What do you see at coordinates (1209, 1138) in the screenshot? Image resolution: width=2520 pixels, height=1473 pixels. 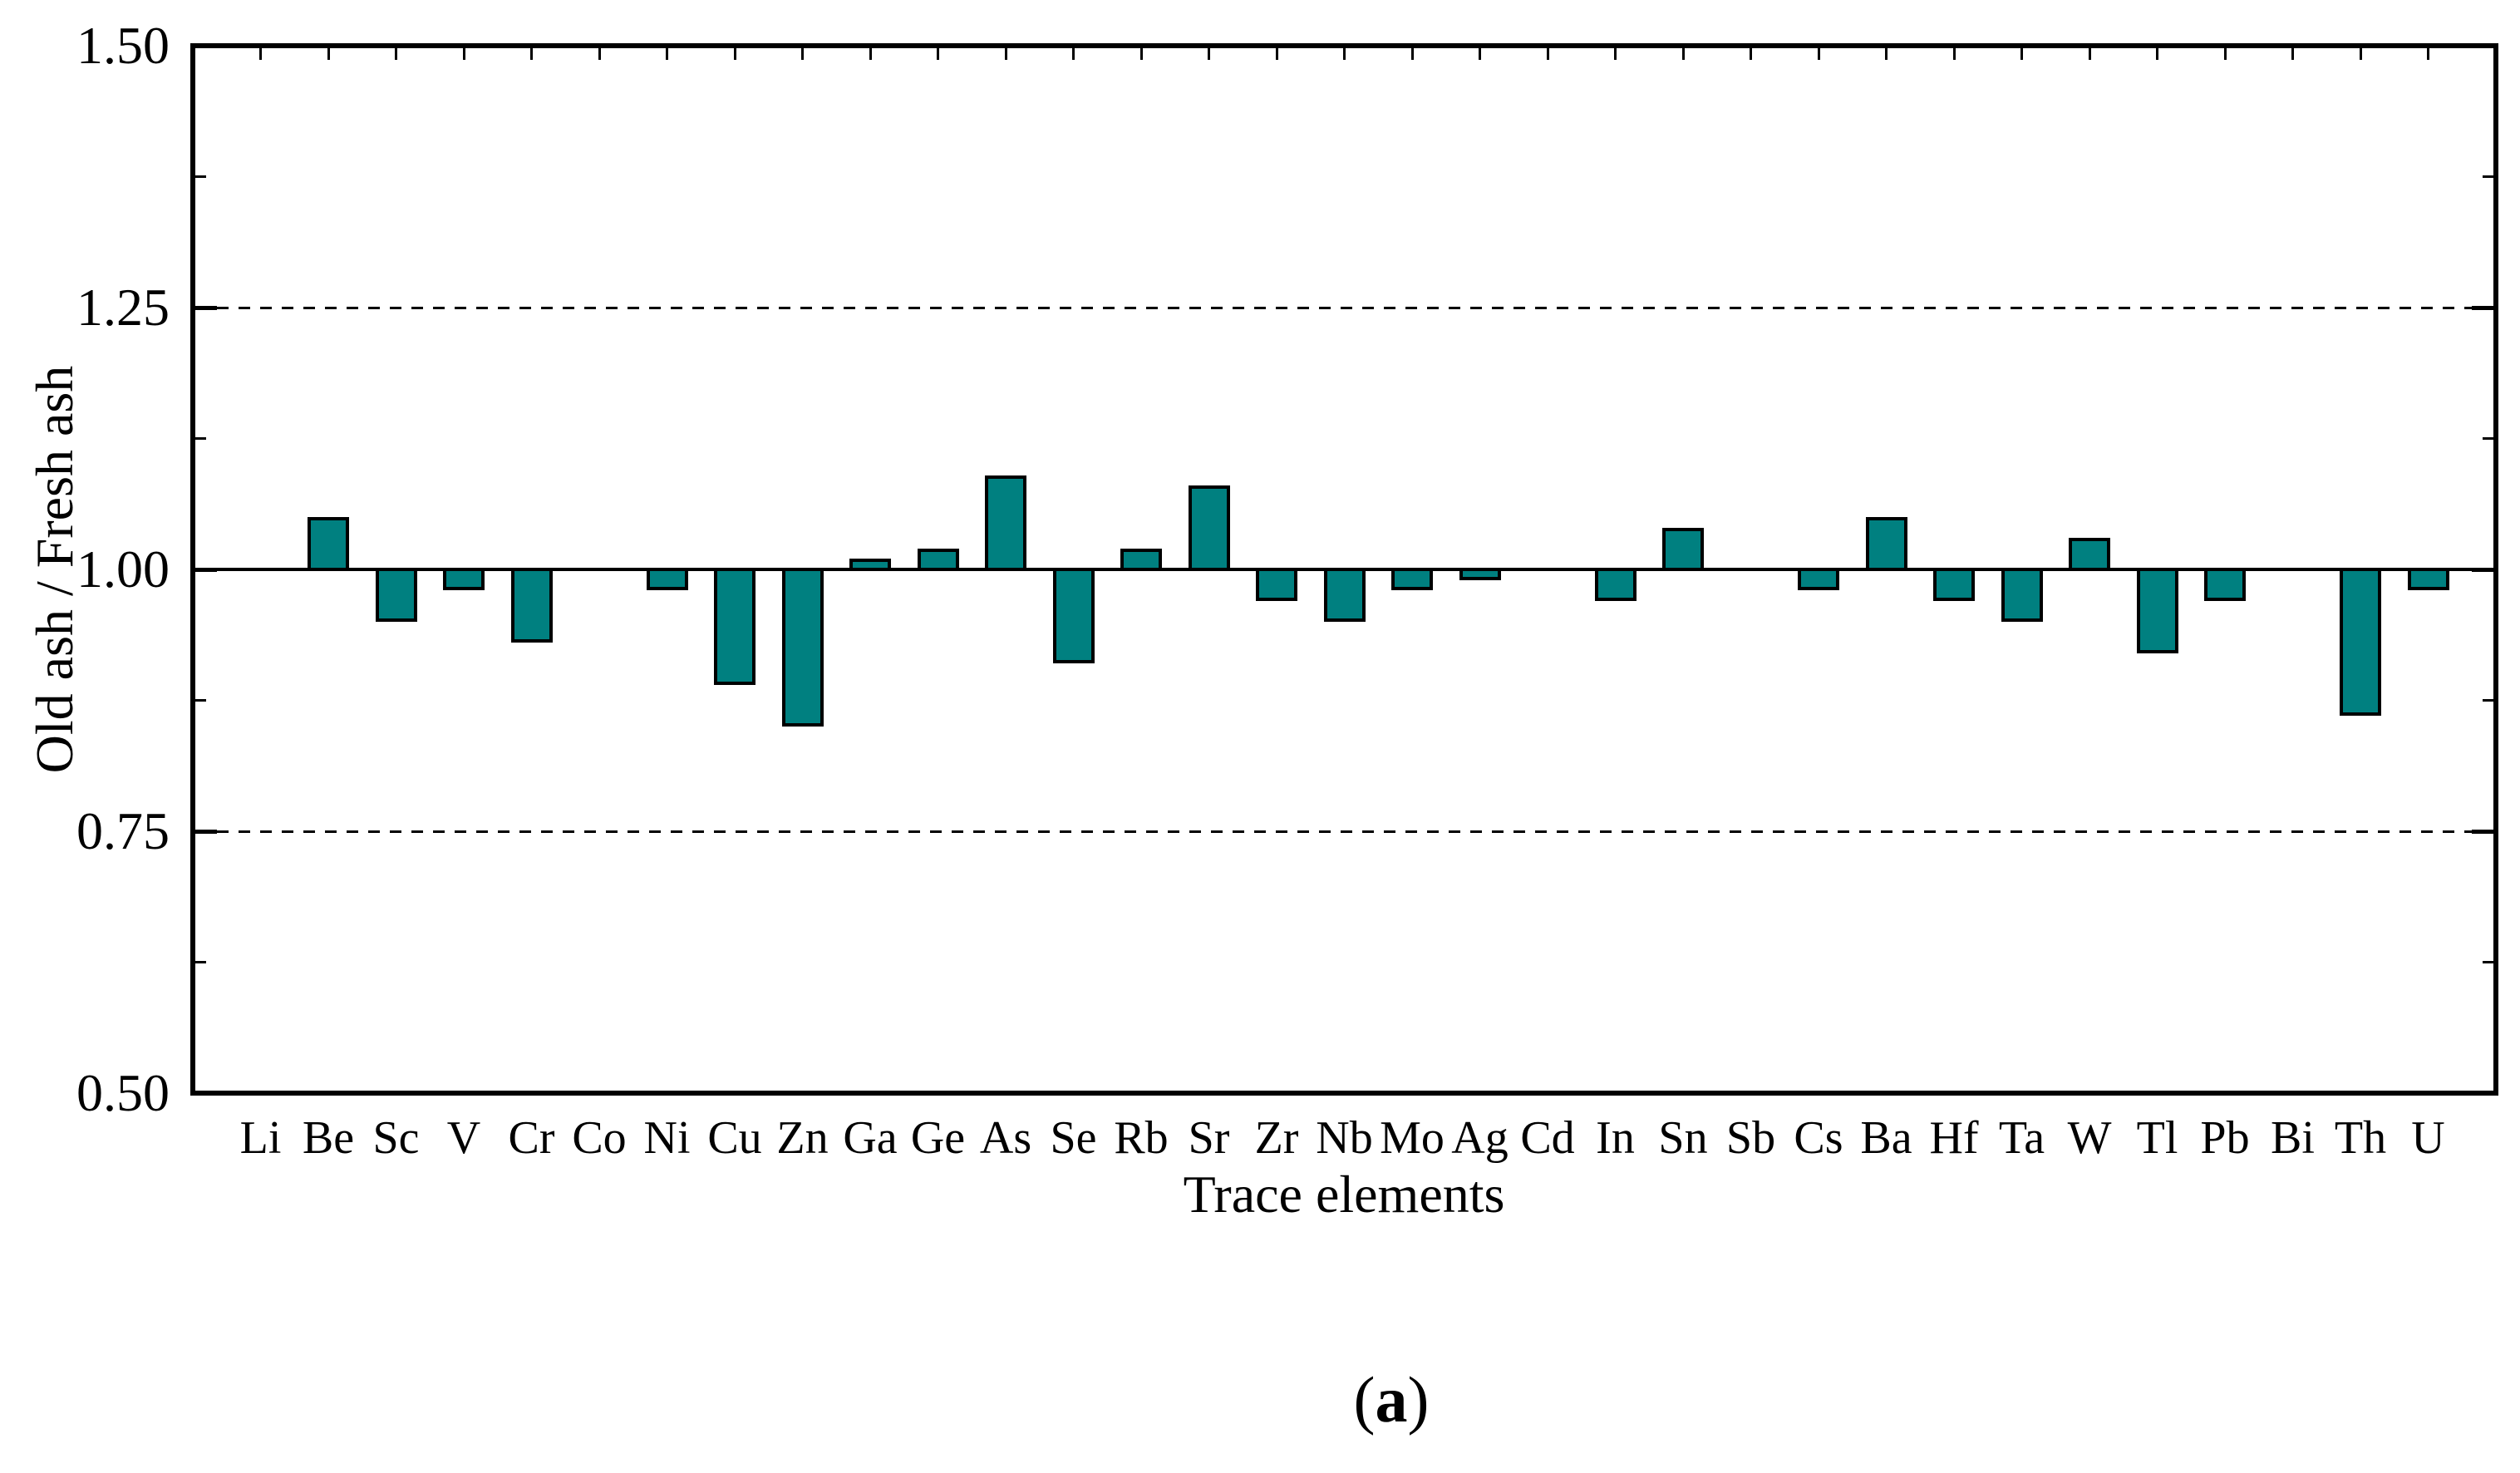 I see `x-tick-label: Sr` at bounding box center [1209, 1138].